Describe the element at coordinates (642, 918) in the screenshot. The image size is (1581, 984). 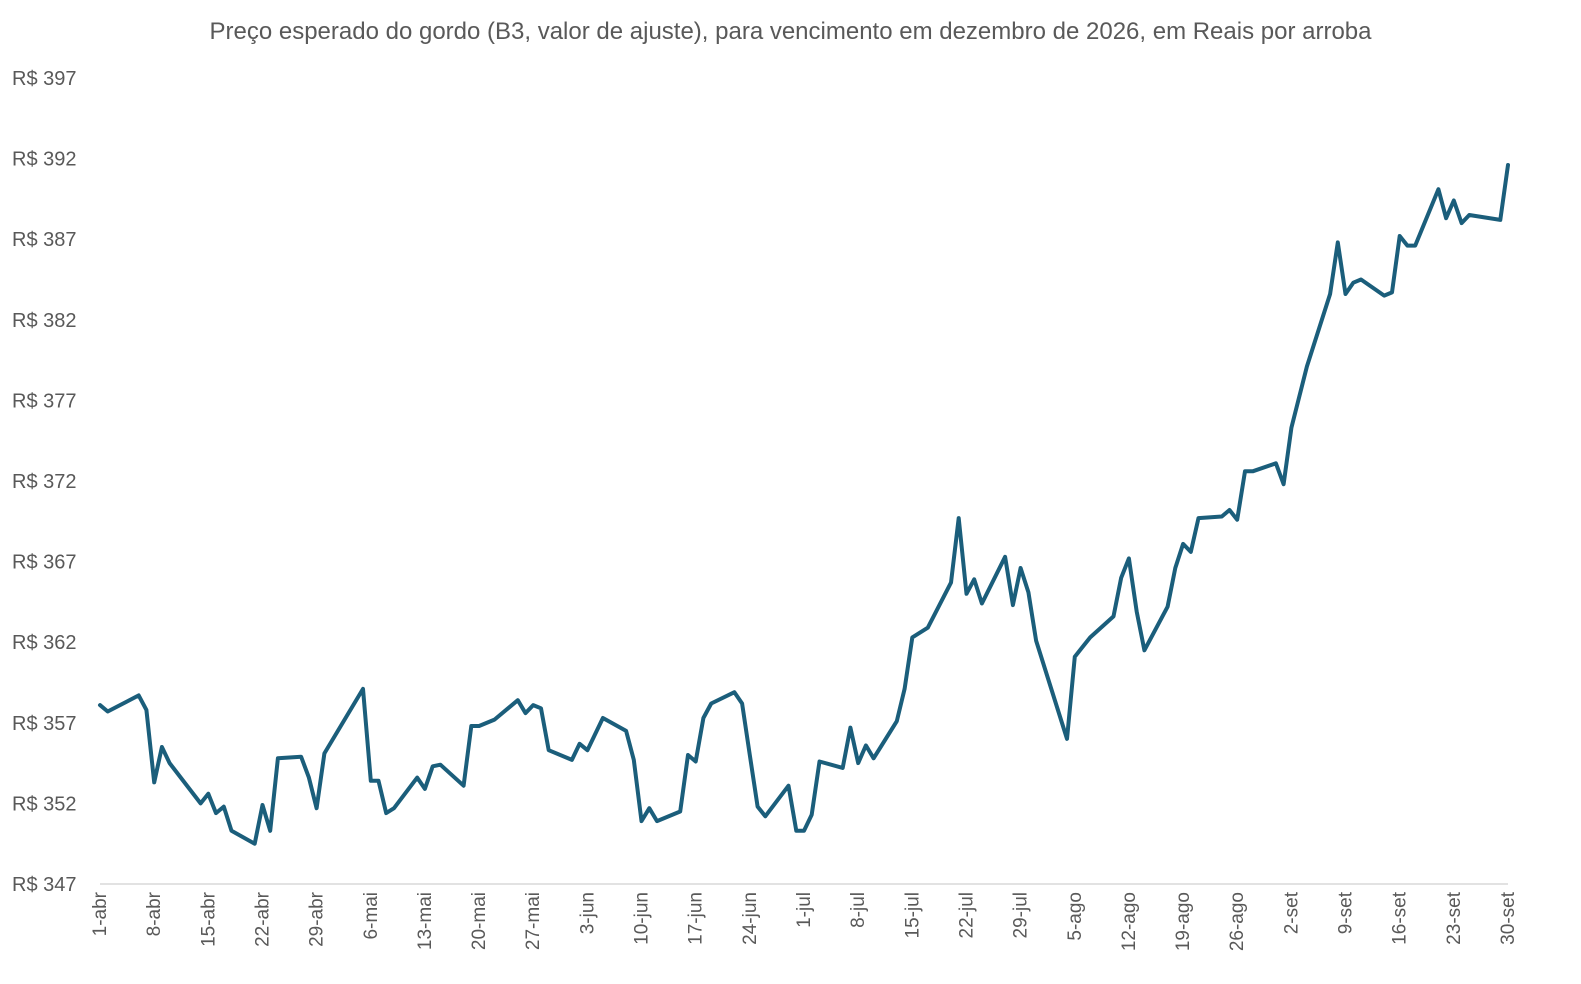
I see `x-tick-label: 10-jun` at that location.